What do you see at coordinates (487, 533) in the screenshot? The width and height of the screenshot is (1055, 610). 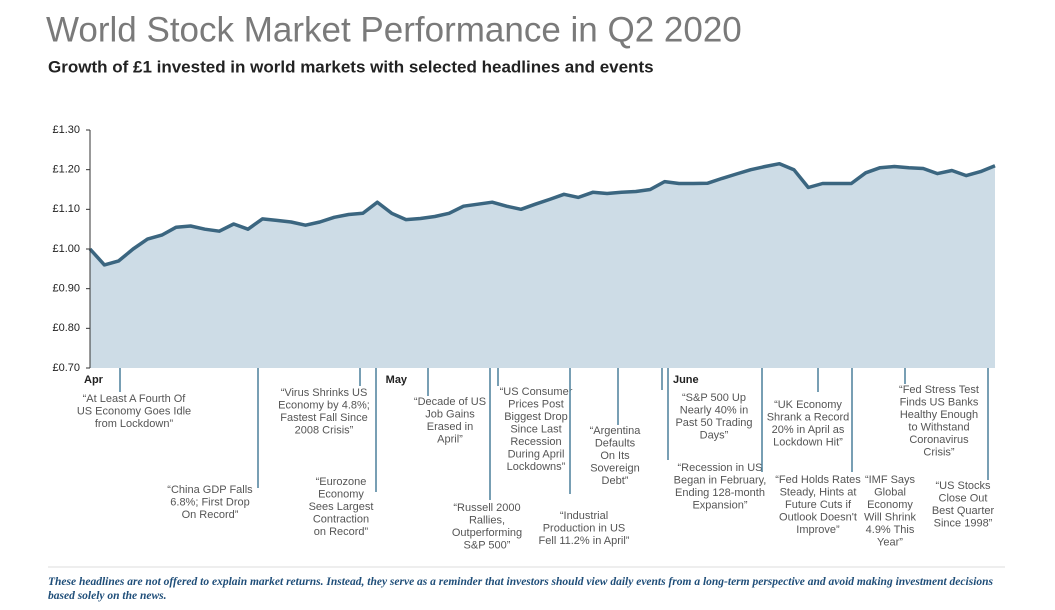 I see `annotation-text: Outperforming` at bounding box center [487, 533].